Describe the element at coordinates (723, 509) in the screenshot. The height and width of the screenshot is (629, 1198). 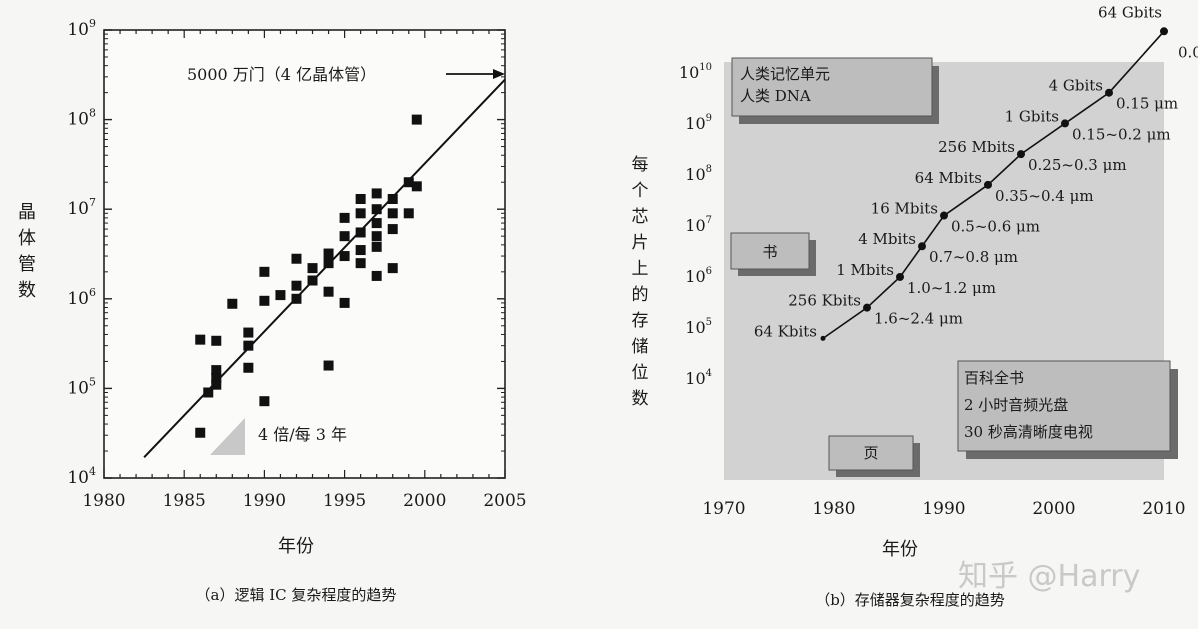
I see `x-tick-label: 1970` at that location.